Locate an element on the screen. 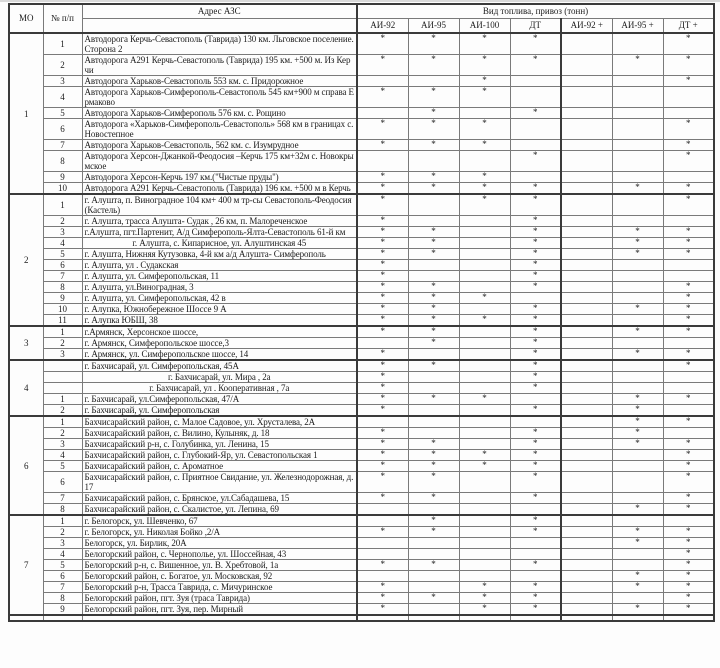 The height and width of the screenshot is (668, 720). row-number-cell: 4 is located at coordinates (62, 97).